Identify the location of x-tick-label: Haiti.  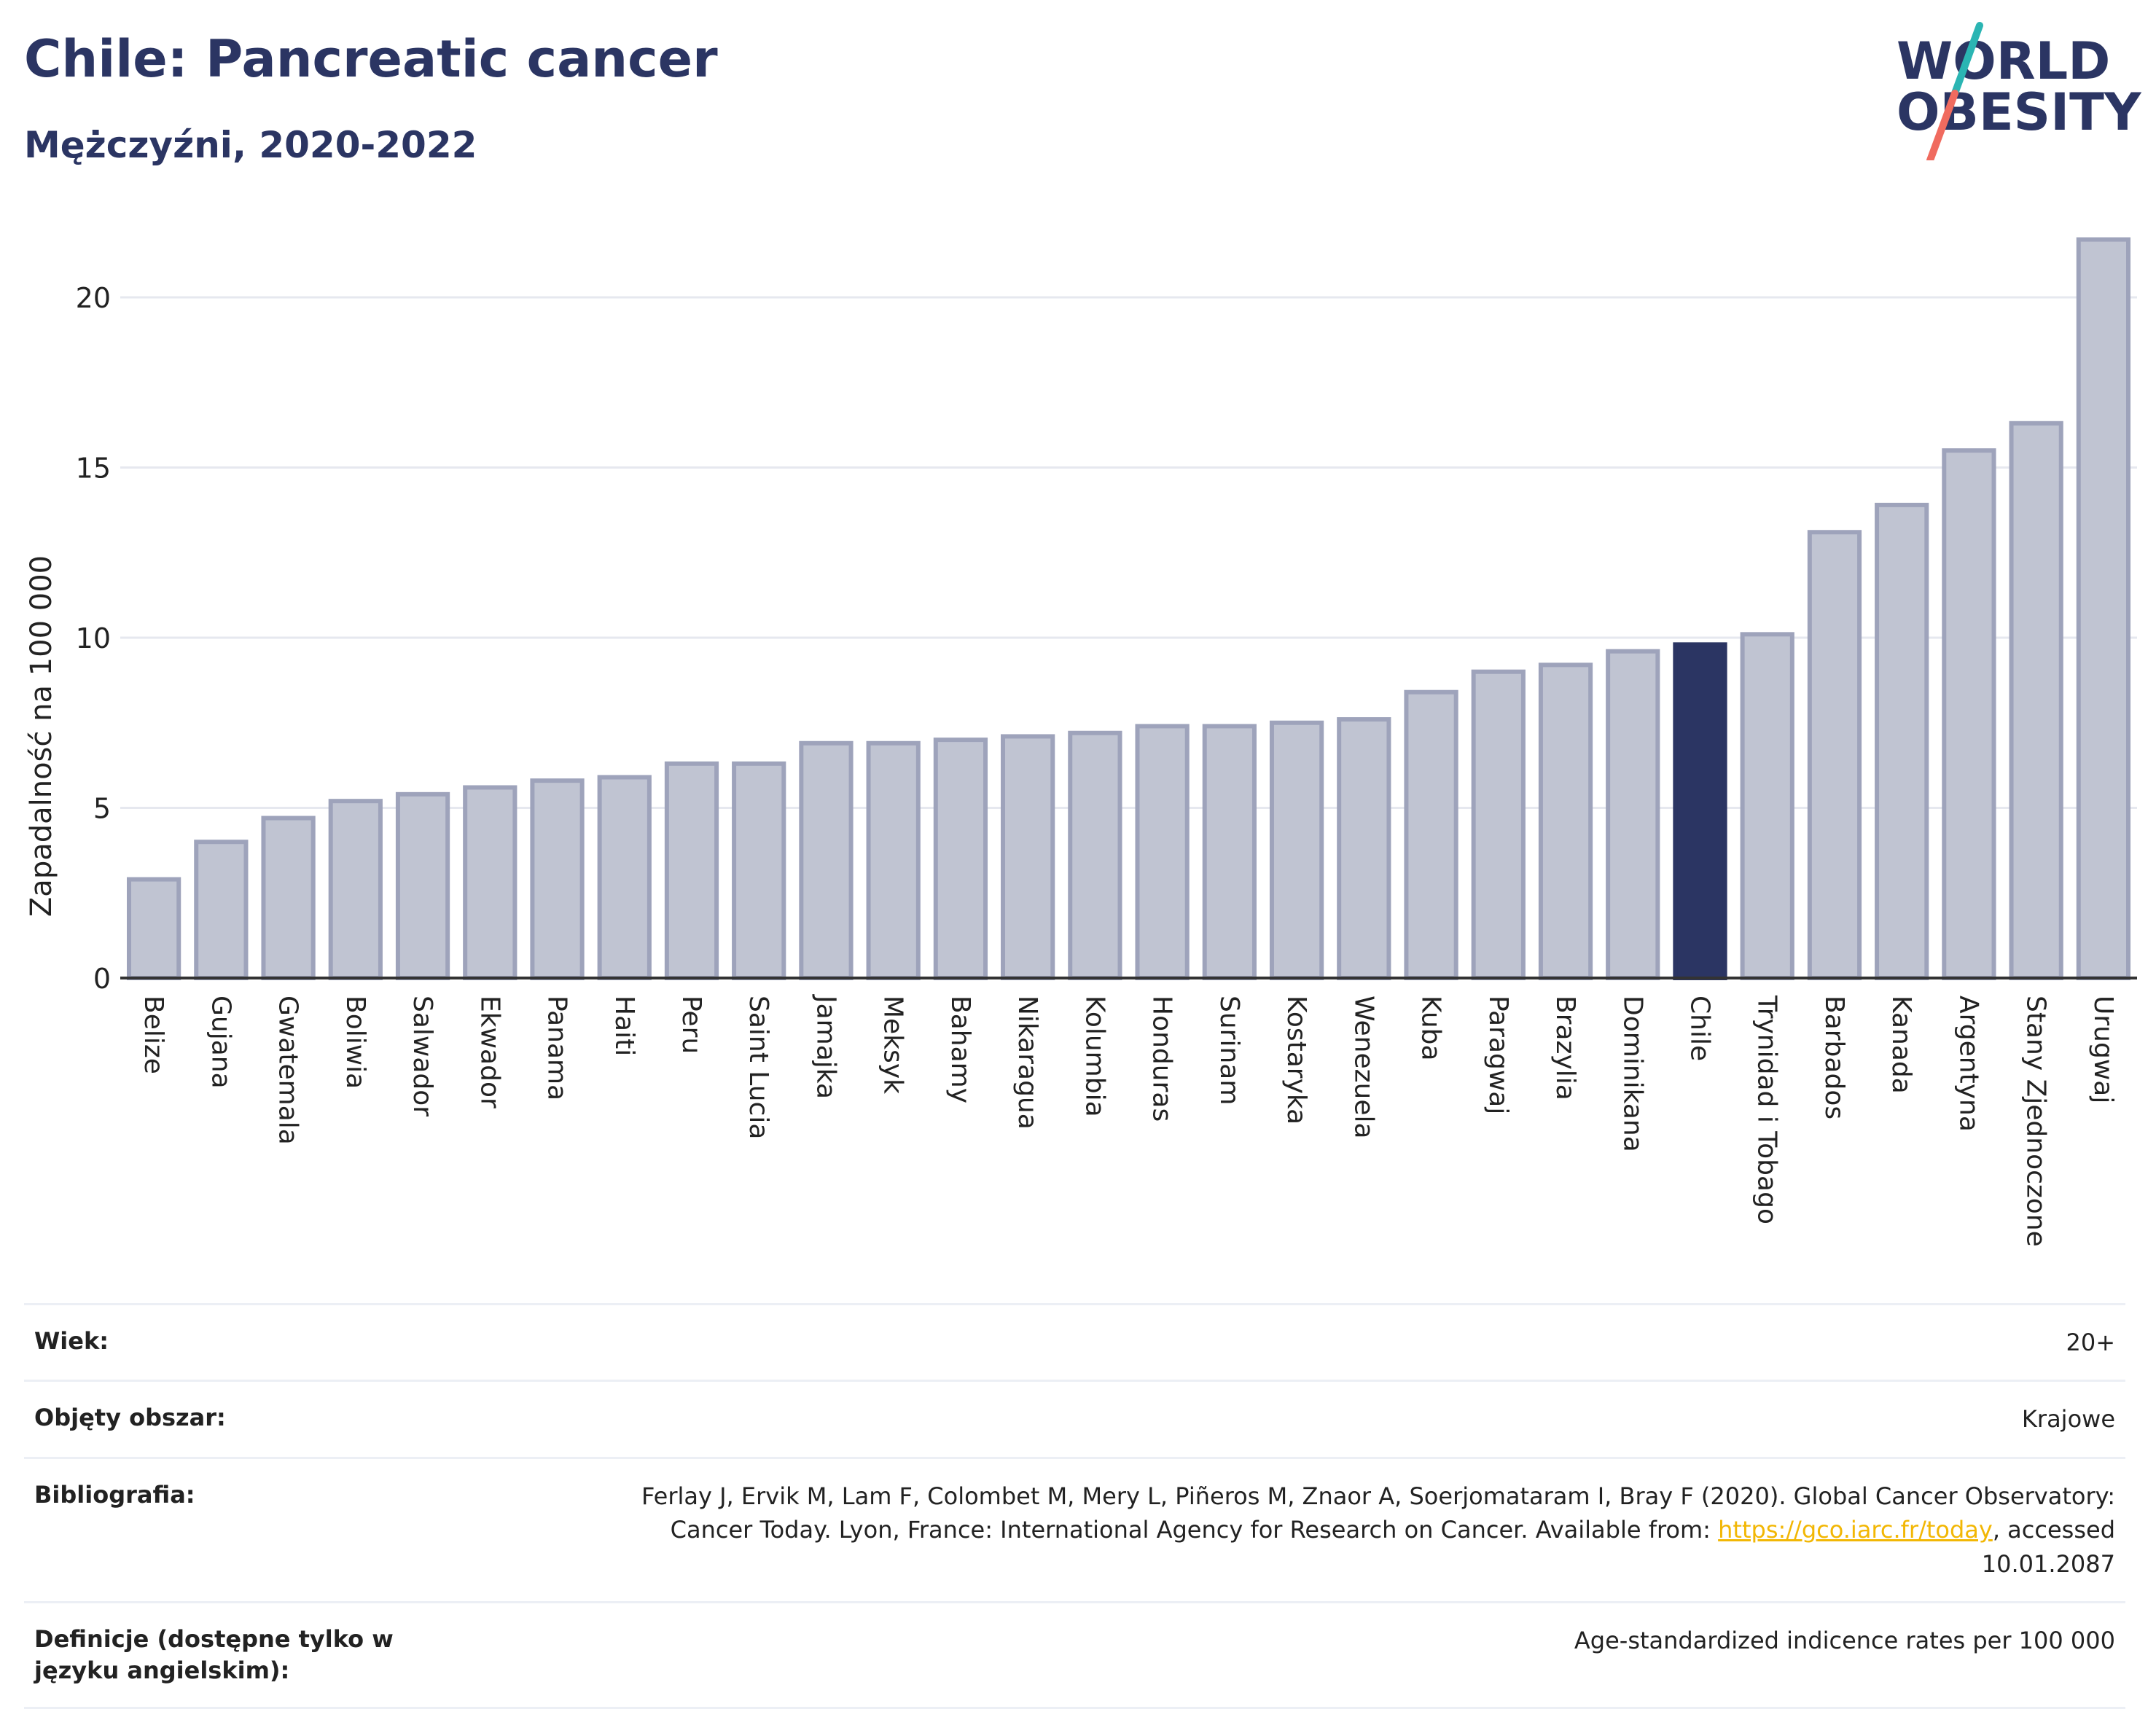
(624, 1026).